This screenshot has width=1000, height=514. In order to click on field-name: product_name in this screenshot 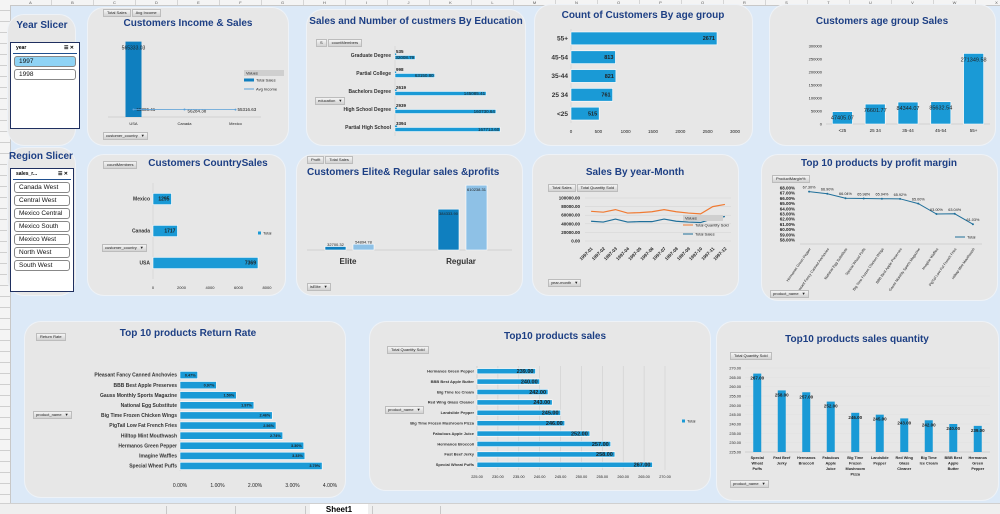, I will do `click(746, 484)`.